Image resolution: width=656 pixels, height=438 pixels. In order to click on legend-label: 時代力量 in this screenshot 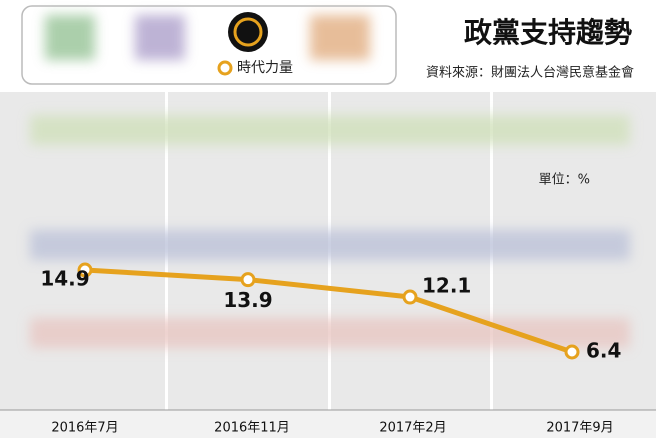, I will do `click(265, 68)`.